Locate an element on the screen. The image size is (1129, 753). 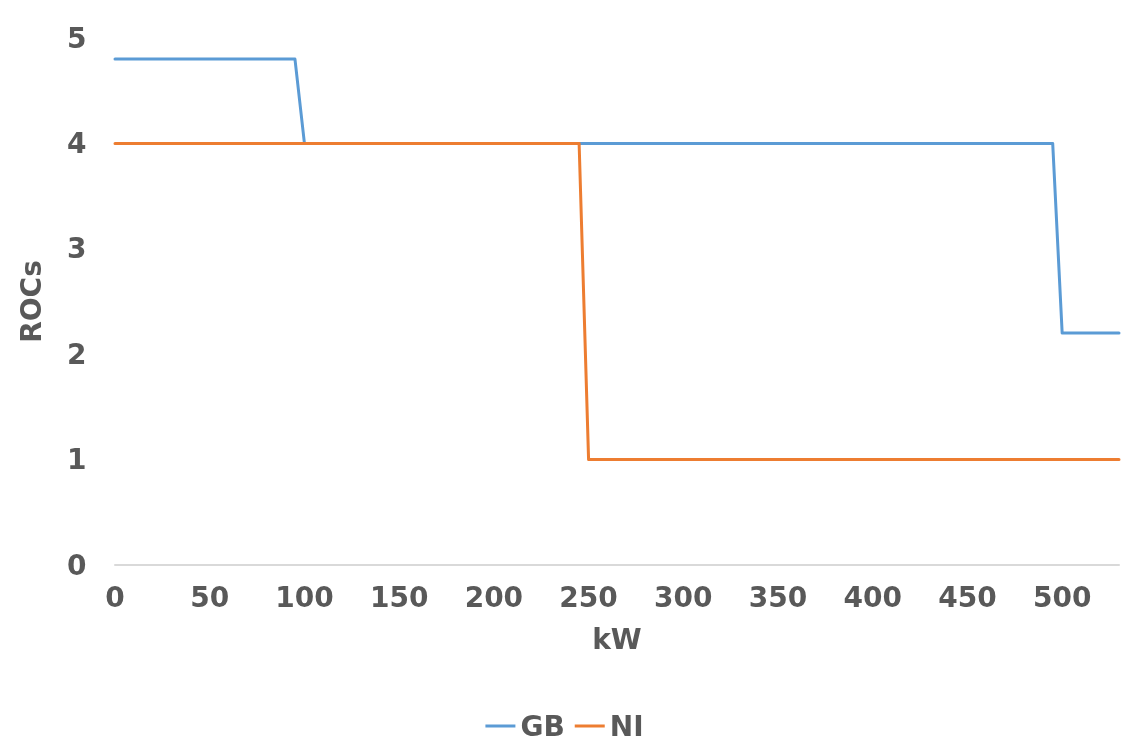
legend-label: GB is located at coordinates (542, 726).